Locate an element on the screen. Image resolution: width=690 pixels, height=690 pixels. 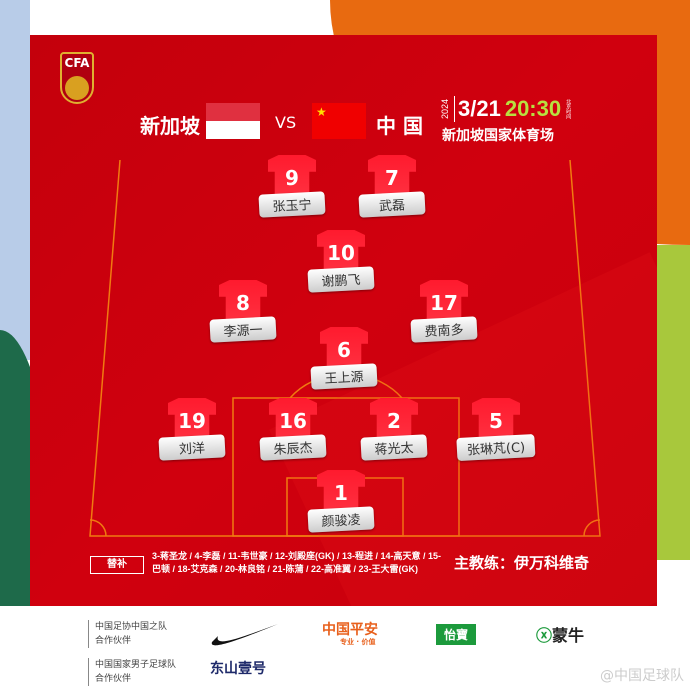
timezone: 北京时间 is located at coordinates (568, 109).